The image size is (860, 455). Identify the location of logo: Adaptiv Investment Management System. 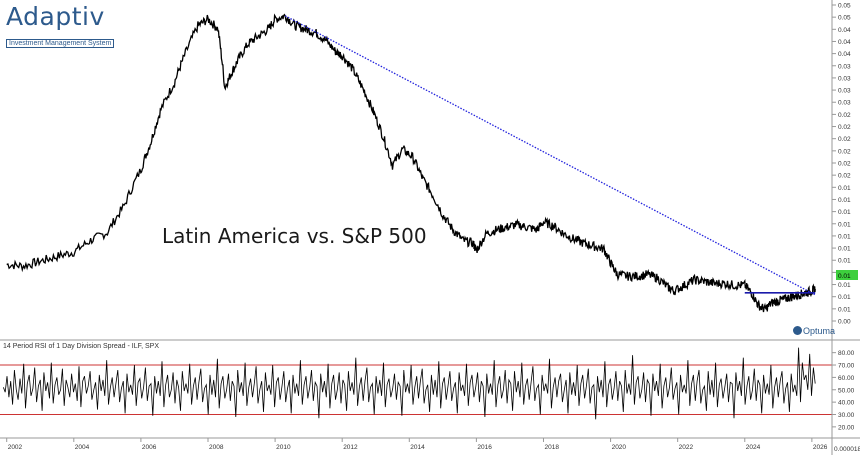
(60, 26).